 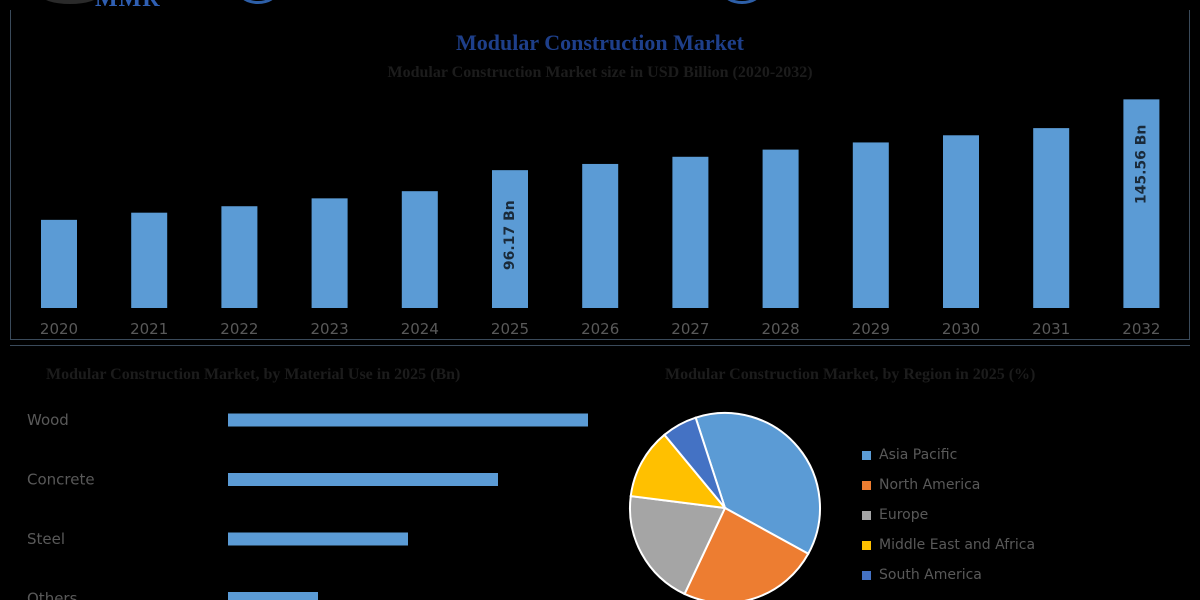 What do you see at coordinates (70, 2) in the screenshot?
I see `logo-icon` at bounding box center [70, 2].